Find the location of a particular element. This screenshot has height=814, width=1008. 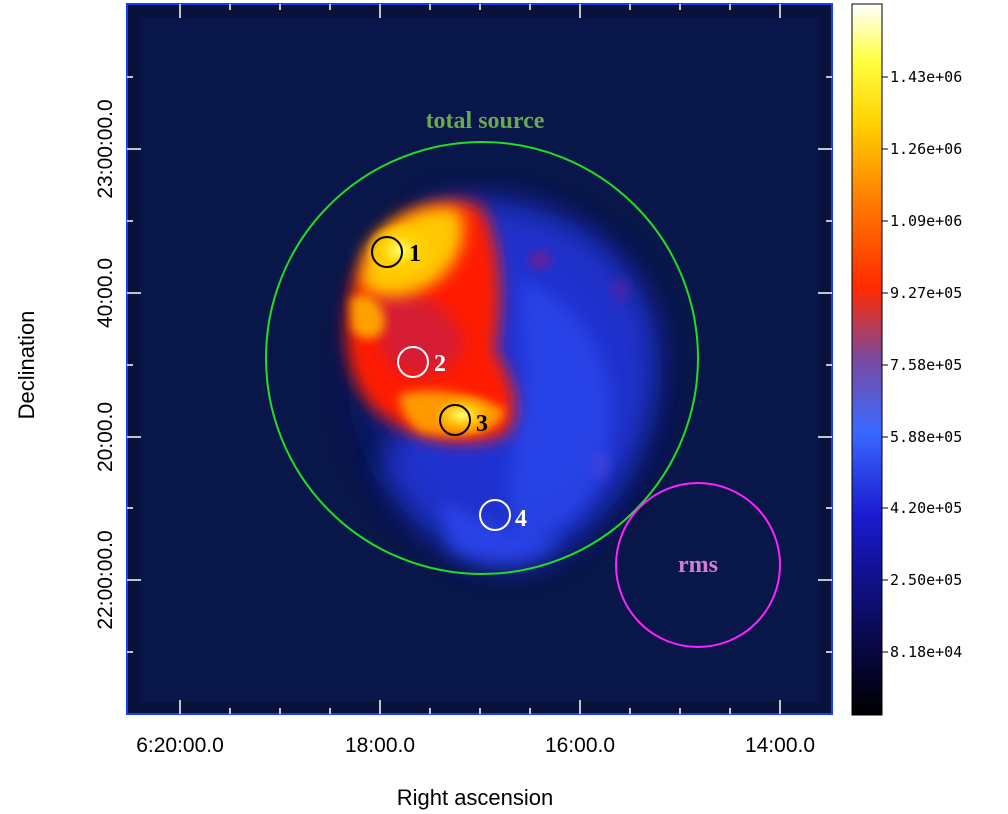

y-tick-label: 20:00.0 is located at coordinates (105, 437).